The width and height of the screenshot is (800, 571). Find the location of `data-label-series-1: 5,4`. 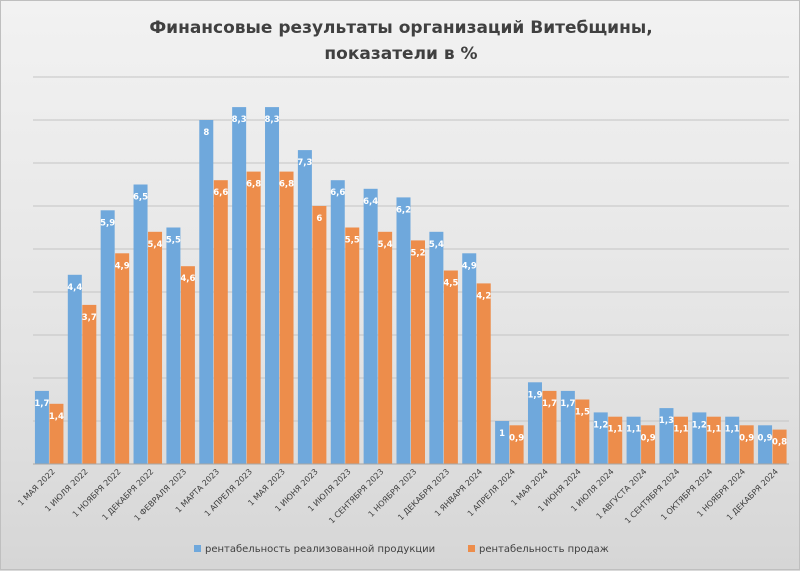

data-label-series-1: 5,4 is located at coordinates (436, 245).